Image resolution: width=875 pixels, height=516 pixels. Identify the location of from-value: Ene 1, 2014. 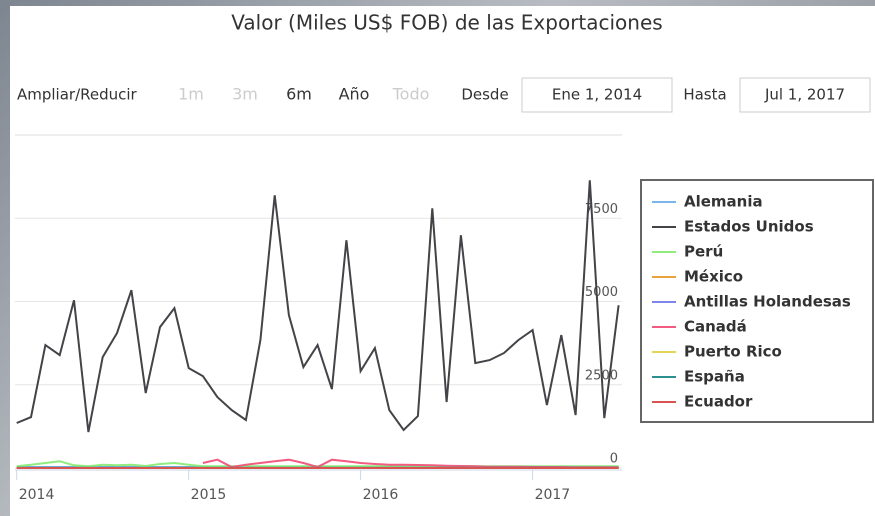
(597, 95).